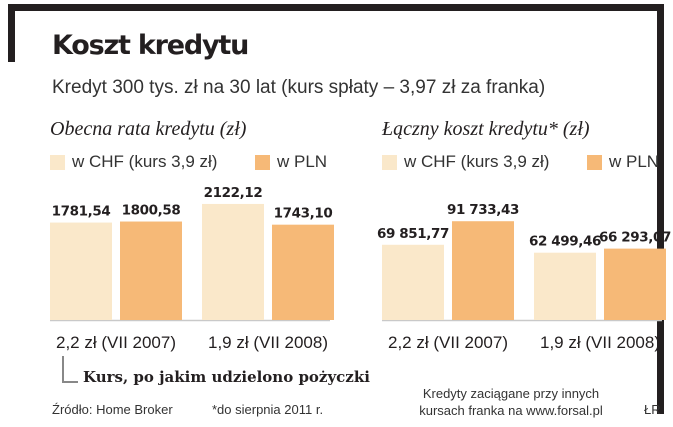 The image size is (673, 427). What do you see at coordinates (233, 193) in the screenshot?
I see `value-label: 2122,12` at bounding box center [233, 193].